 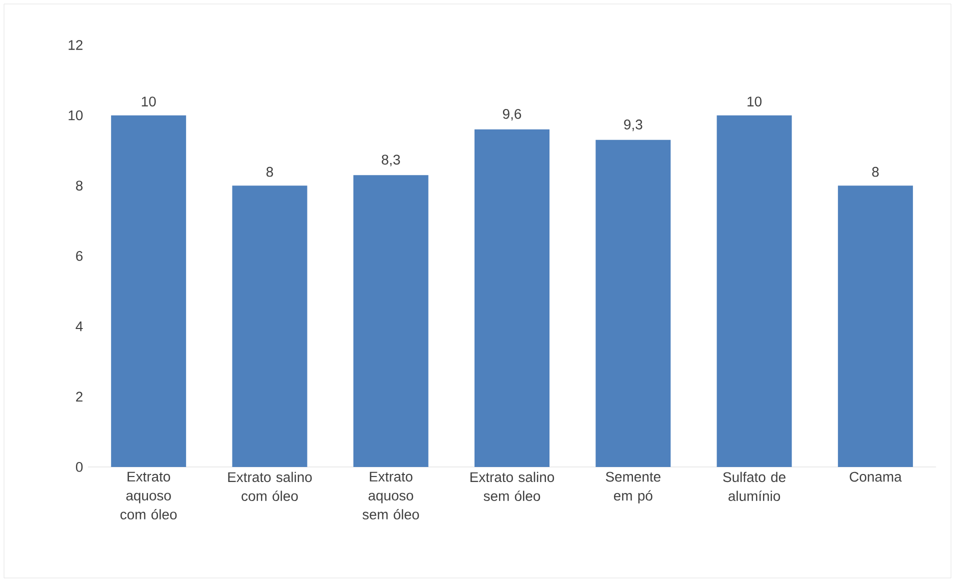 I want to click on y-tick-label: 2, so click(x=79, y=397).